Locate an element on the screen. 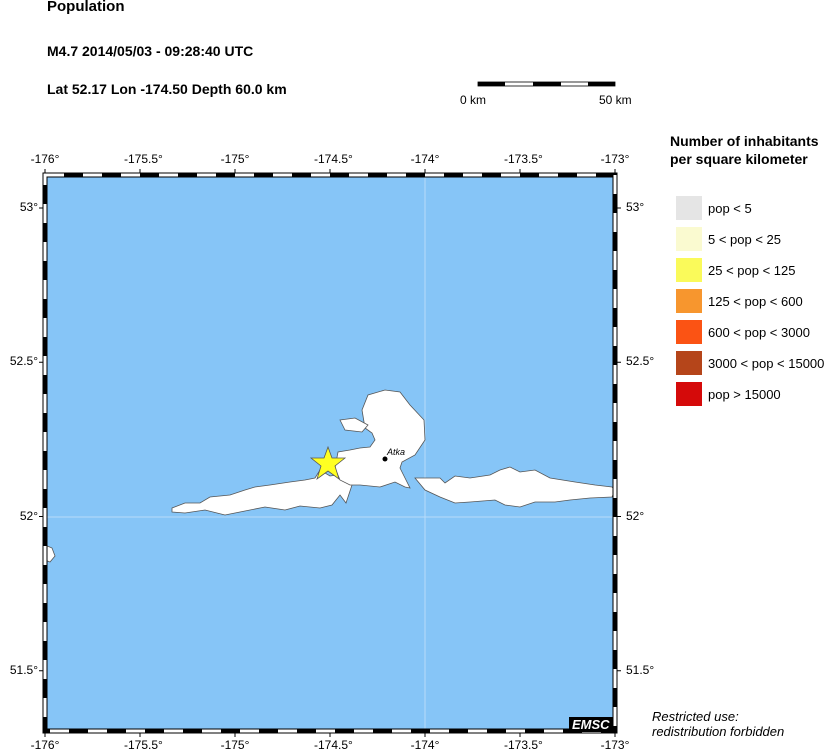  town-marker is located at coordinates (385, 459).